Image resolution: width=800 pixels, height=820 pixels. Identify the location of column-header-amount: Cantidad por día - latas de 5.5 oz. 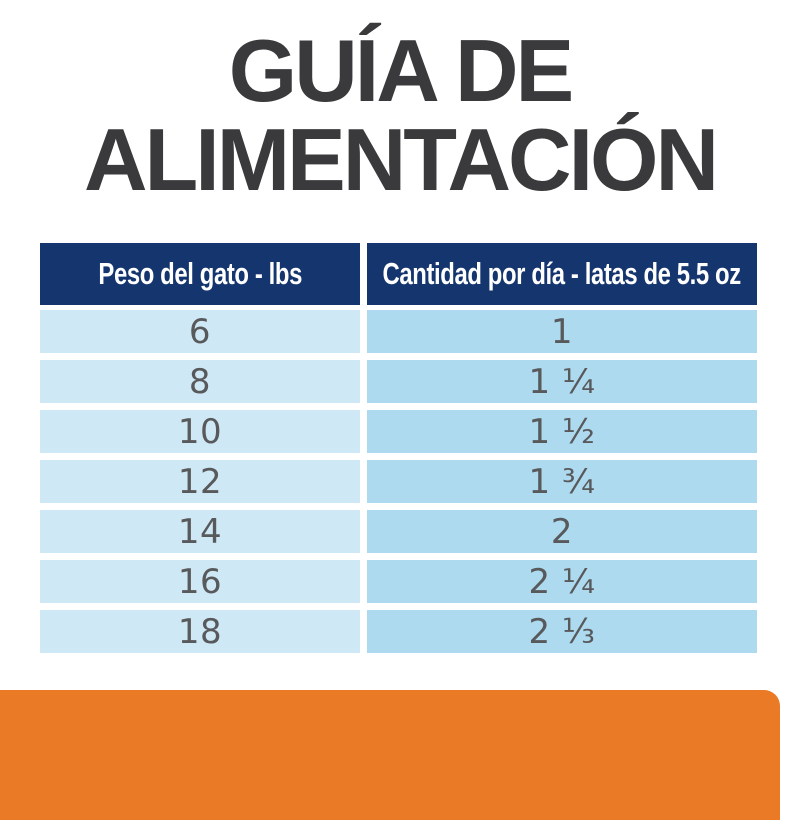
(562, 274).